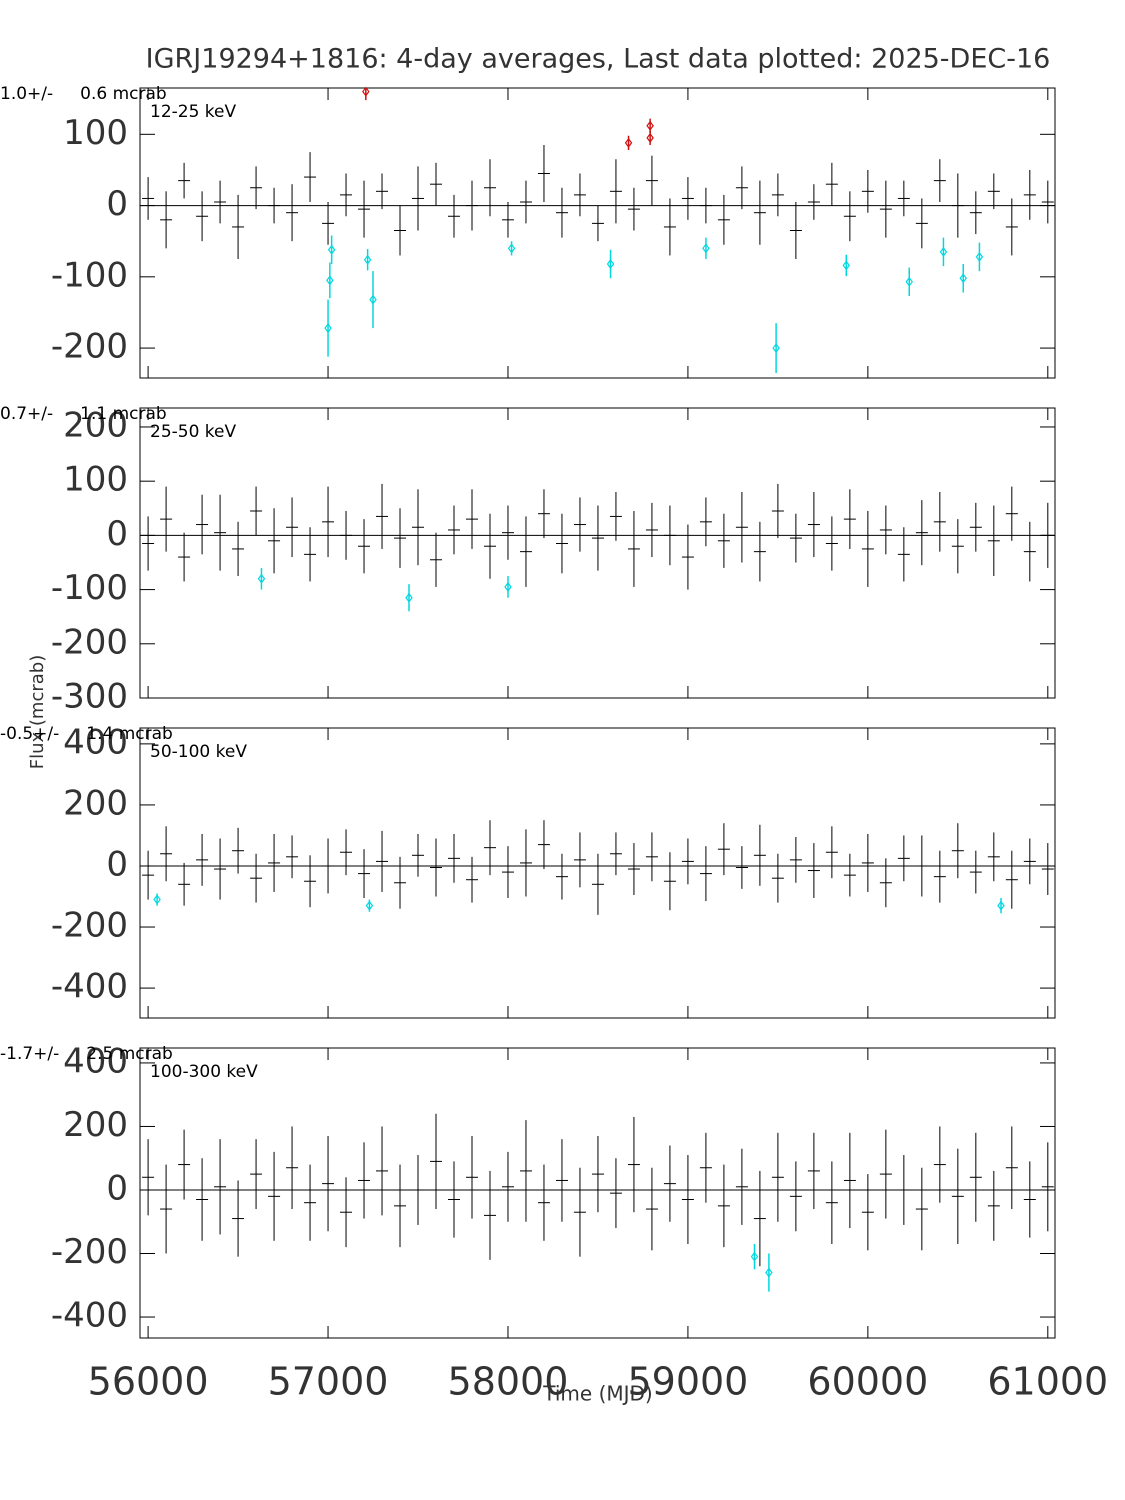  What do you see at coordinates (198, 752) in the screenshot?
I see `panel-band: 50-100 keV` at bounding box center [198, 752].